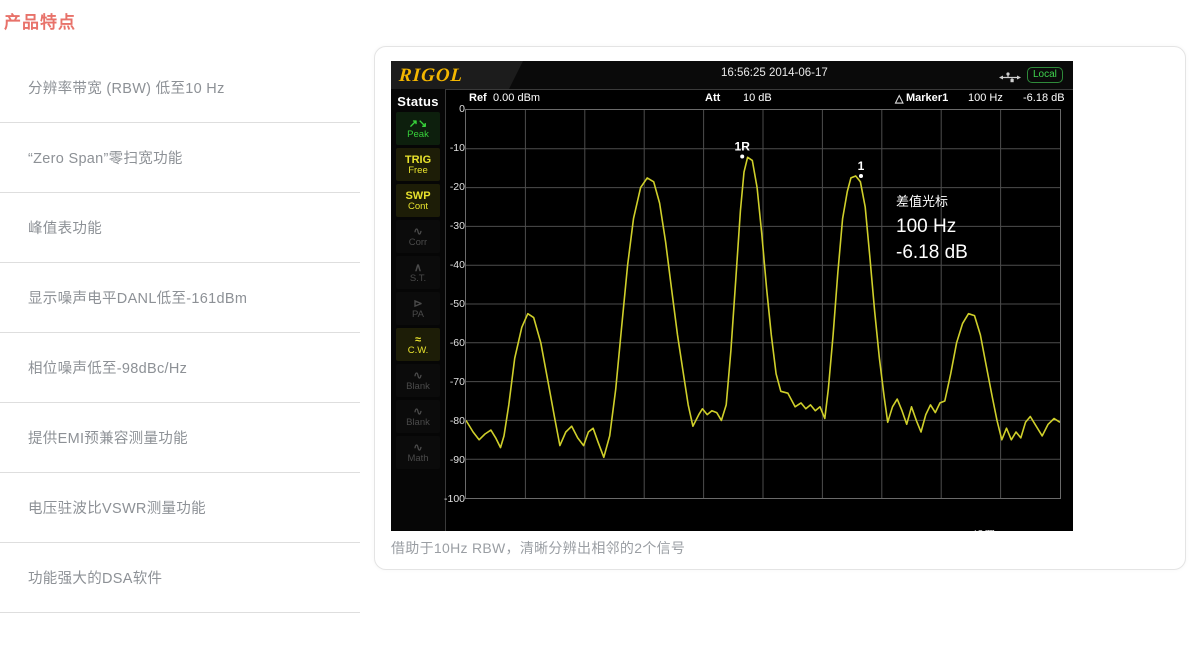  I want to click on feature-item: 相位噪声低至-98dBc/Hz, so click(180, 368).